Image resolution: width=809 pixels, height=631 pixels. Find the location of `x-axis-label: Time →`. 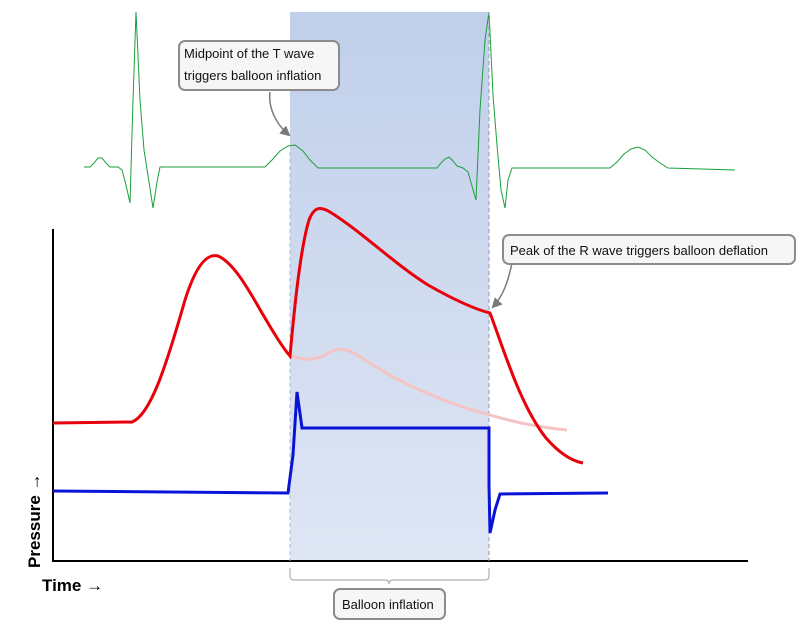

x-axis-label: Time → is located at coordinates (72, 585).